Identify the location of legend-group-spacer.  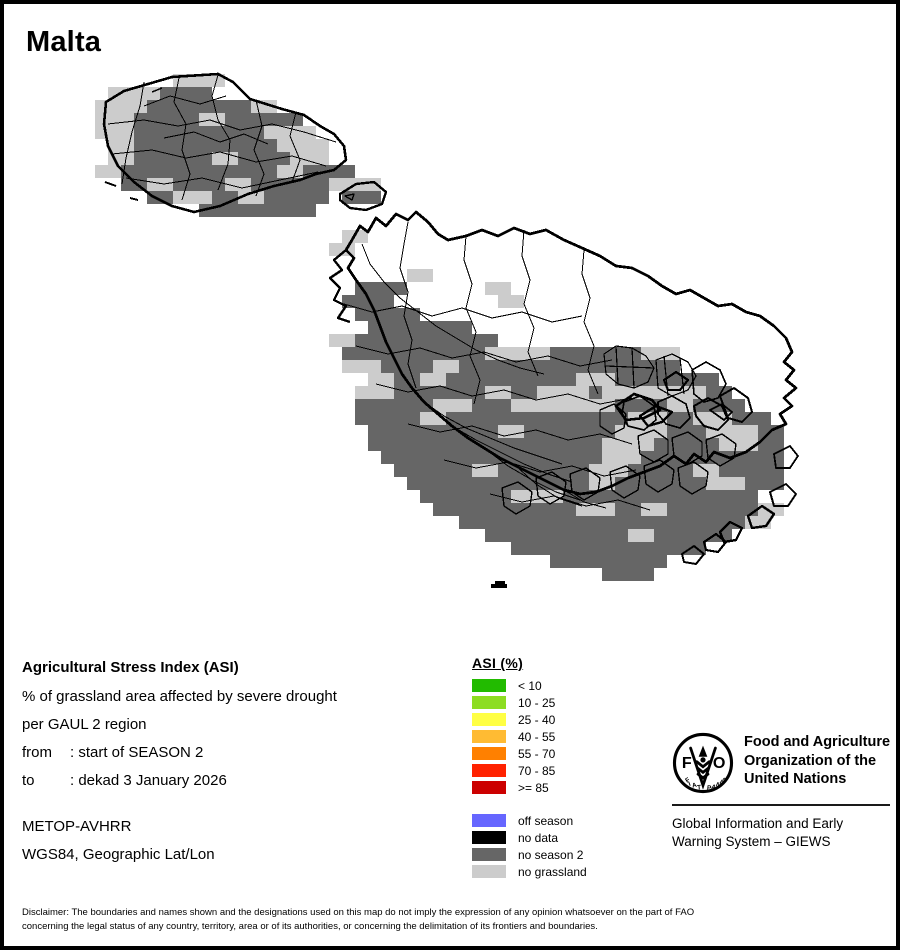
(529, 804).